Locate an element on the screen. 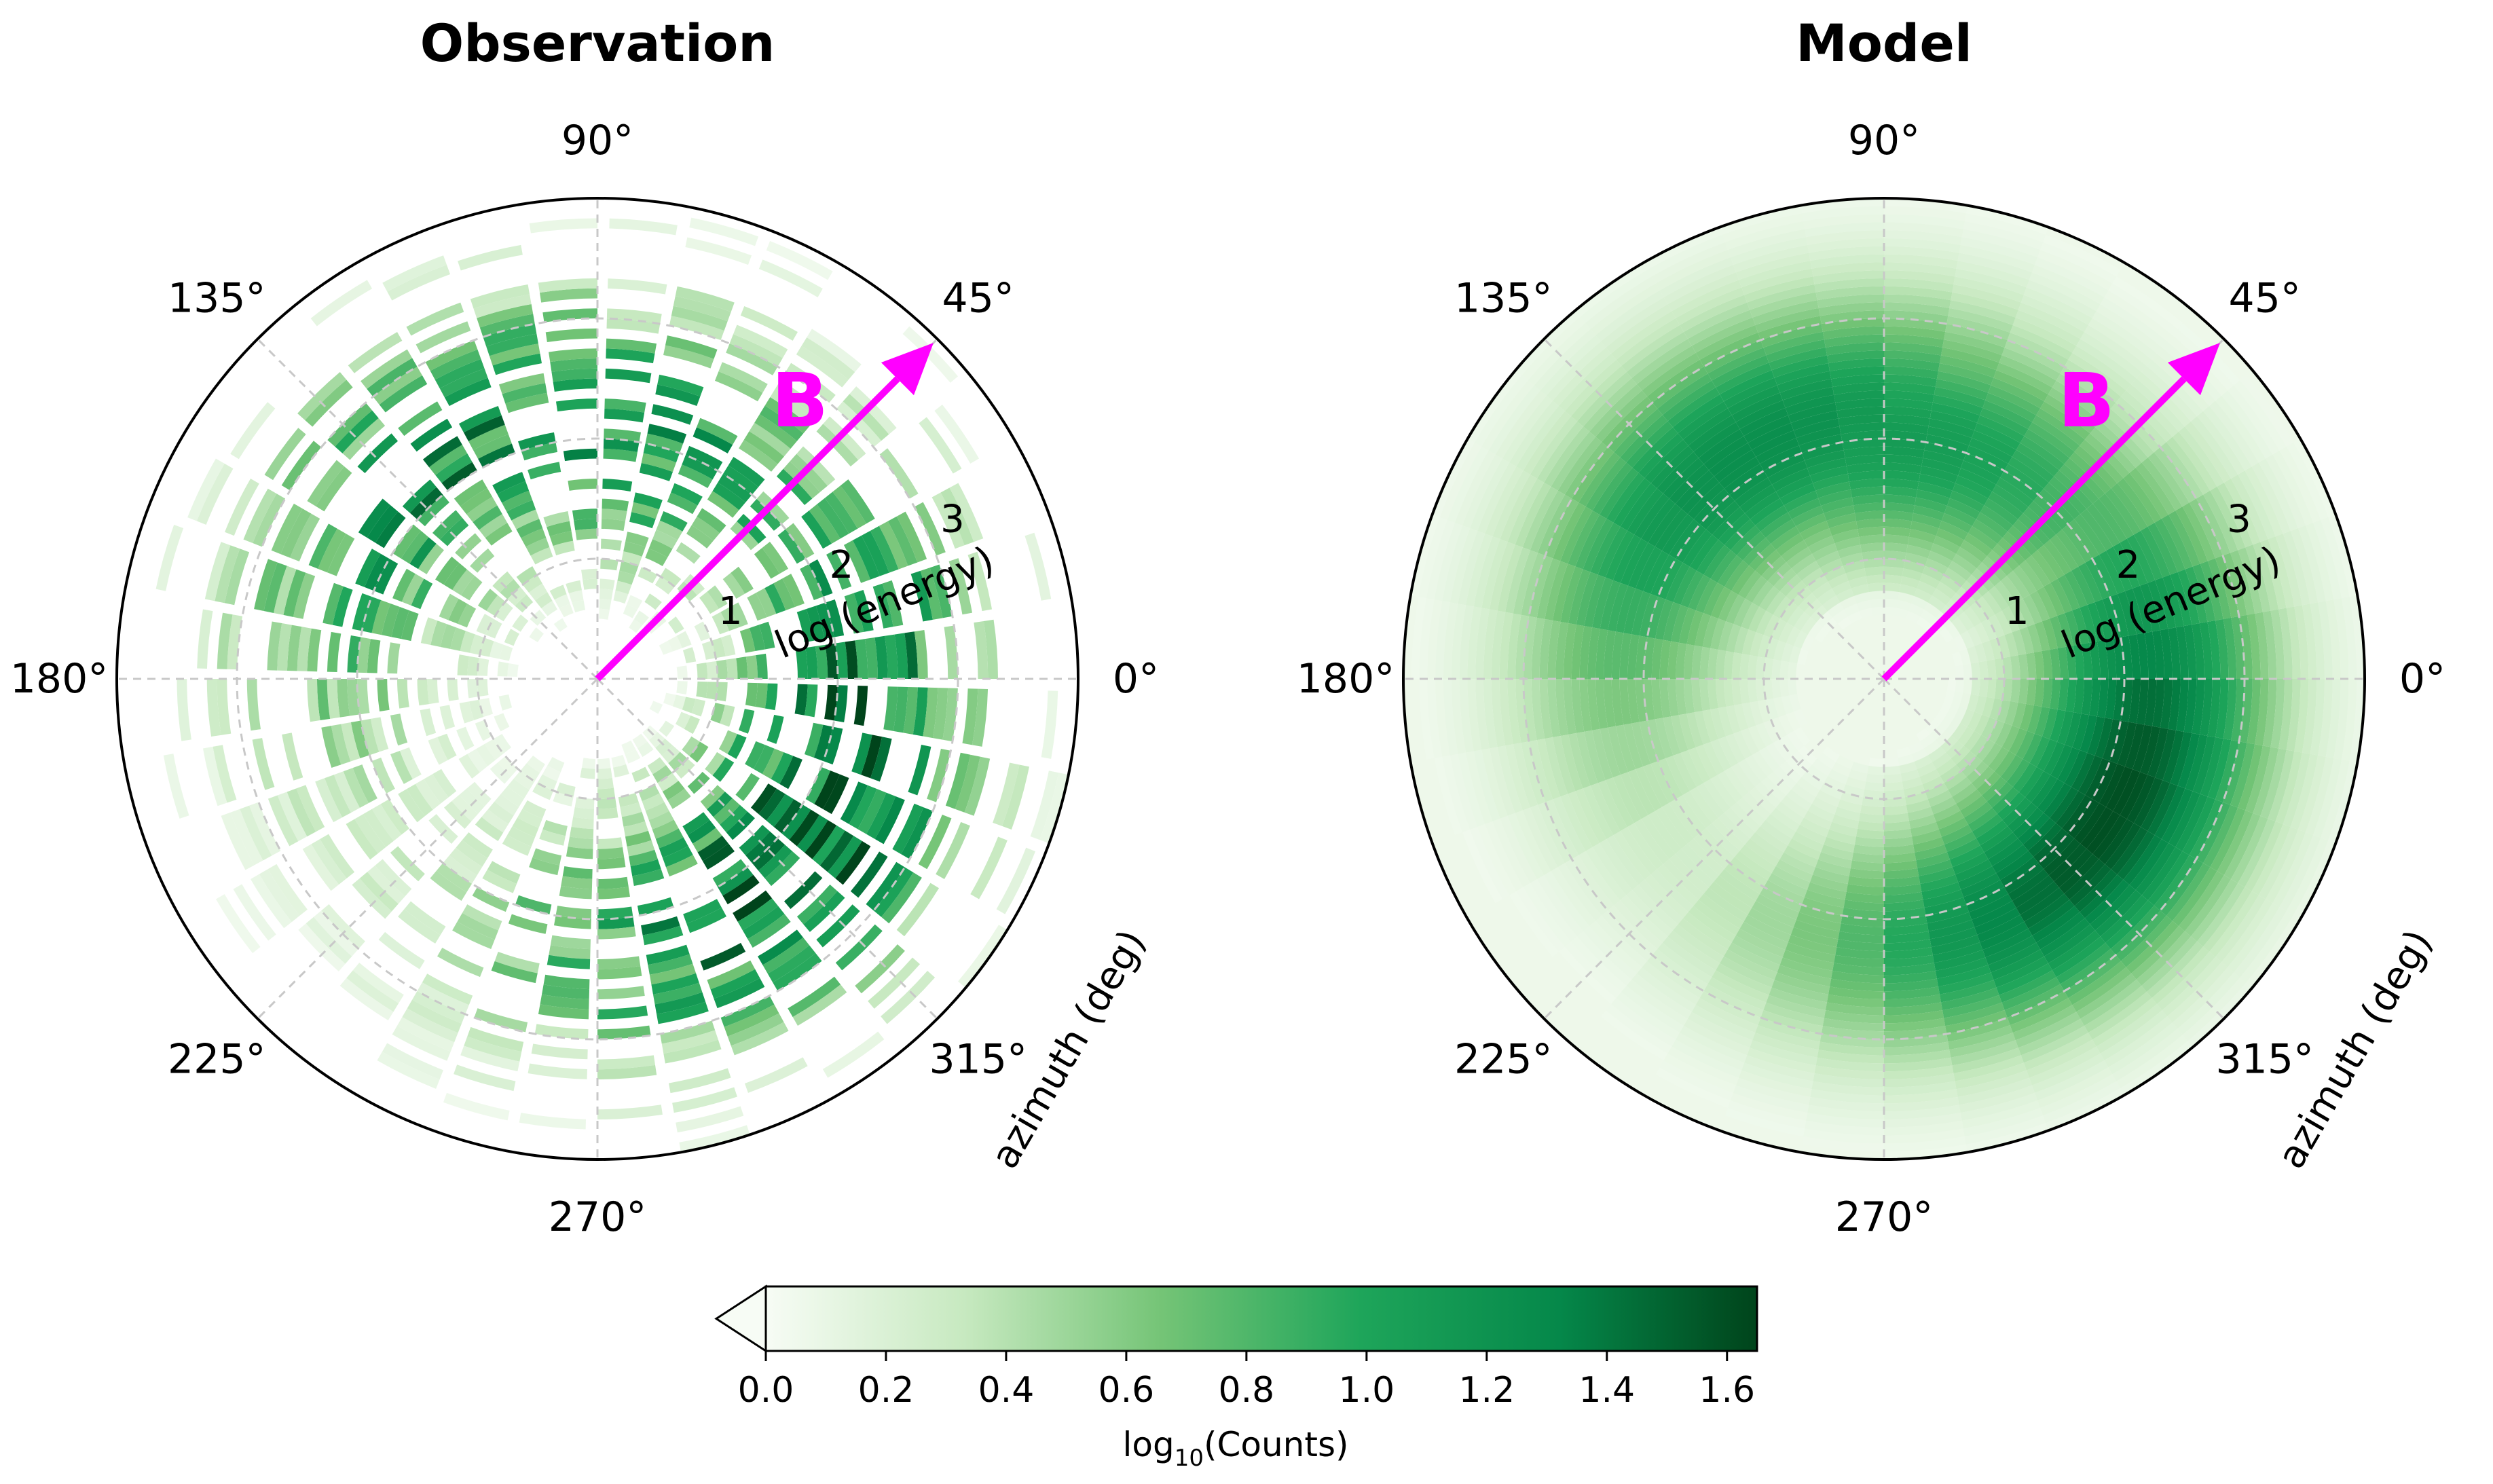 The height and width of the screenshot is (1484, 2493). angle-tick-label: 270° is located at coordinates (1884, 1217).